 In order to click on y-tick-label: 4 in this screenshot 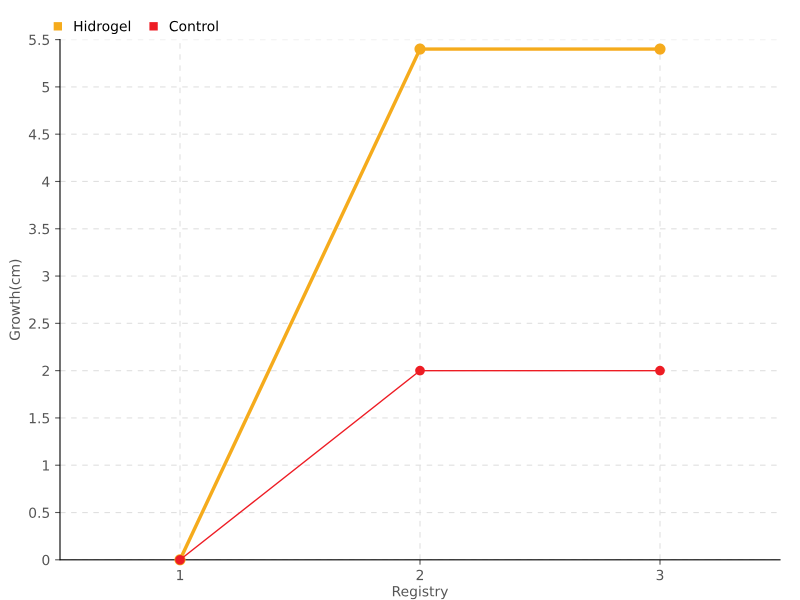, I will do `click(46, 181)`.